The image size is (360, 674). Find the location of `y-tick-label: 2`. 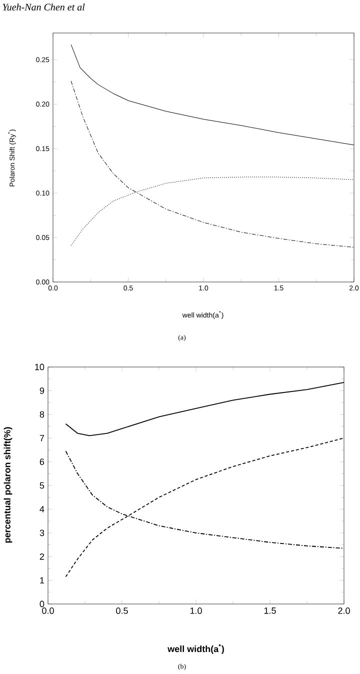

y-tick-label: 2 is located at coordinates (42, 556).